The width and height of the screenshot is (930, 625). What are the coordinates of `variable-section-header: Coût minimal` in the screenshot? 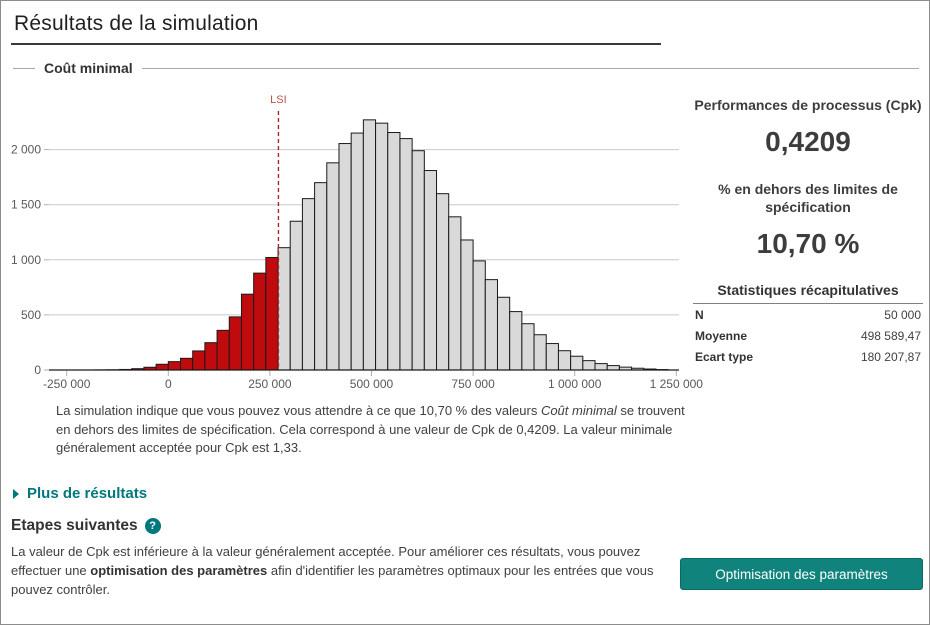 It's located at (466, 68).